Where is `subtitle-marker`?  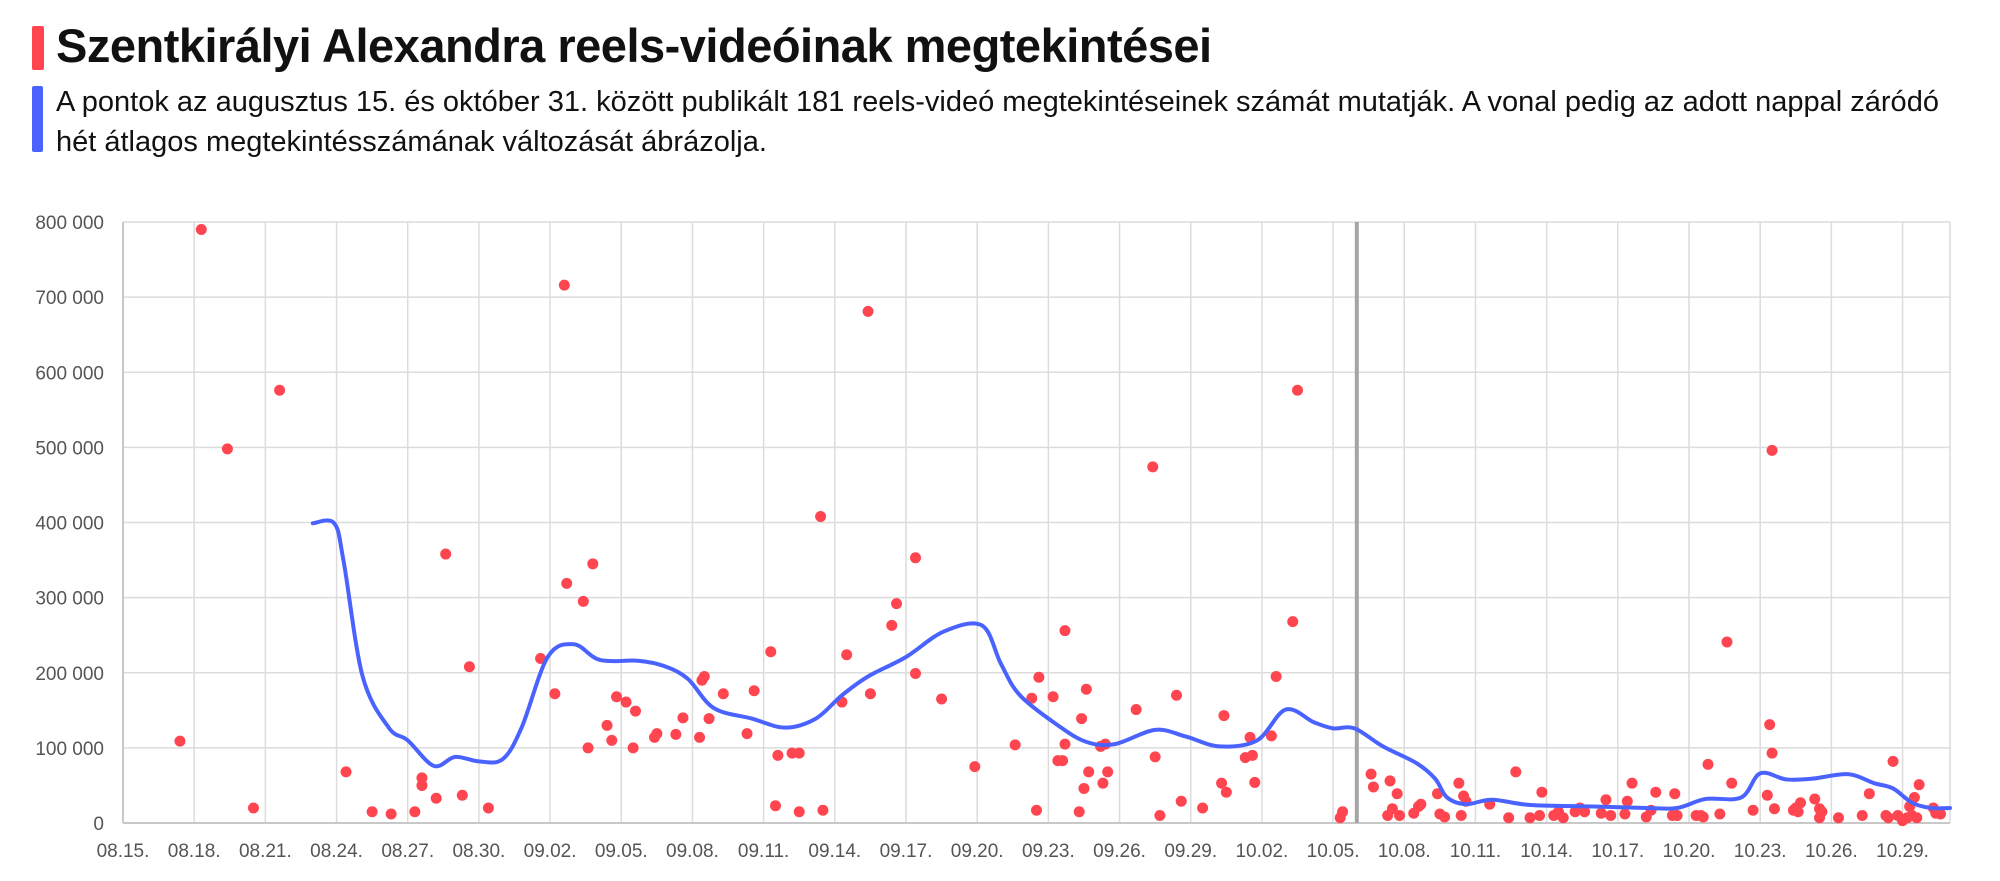 subtitle-marker is located at coordinates (37, 119).